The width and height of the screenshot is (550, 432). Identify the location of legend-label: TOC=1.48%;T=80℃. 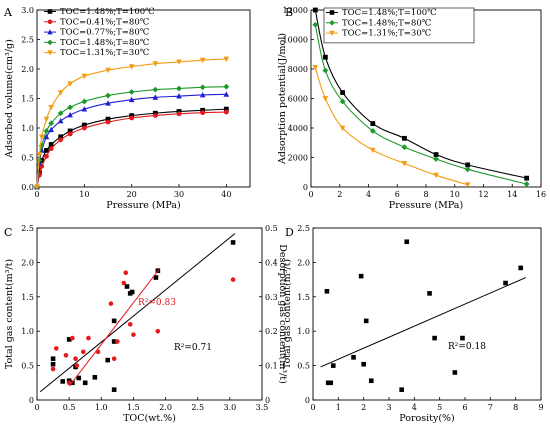
(386, 23).